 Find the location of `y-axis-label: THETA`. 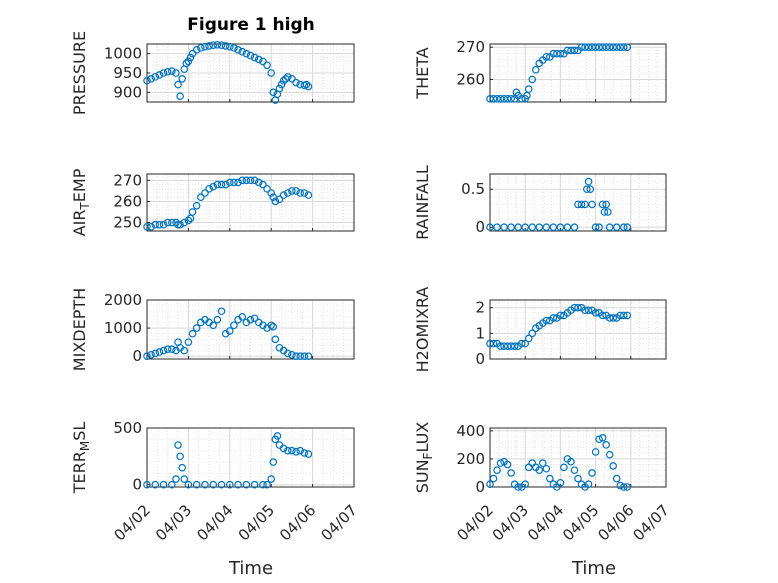

y-axis-label: THETA is located at coordinates (422, 73).